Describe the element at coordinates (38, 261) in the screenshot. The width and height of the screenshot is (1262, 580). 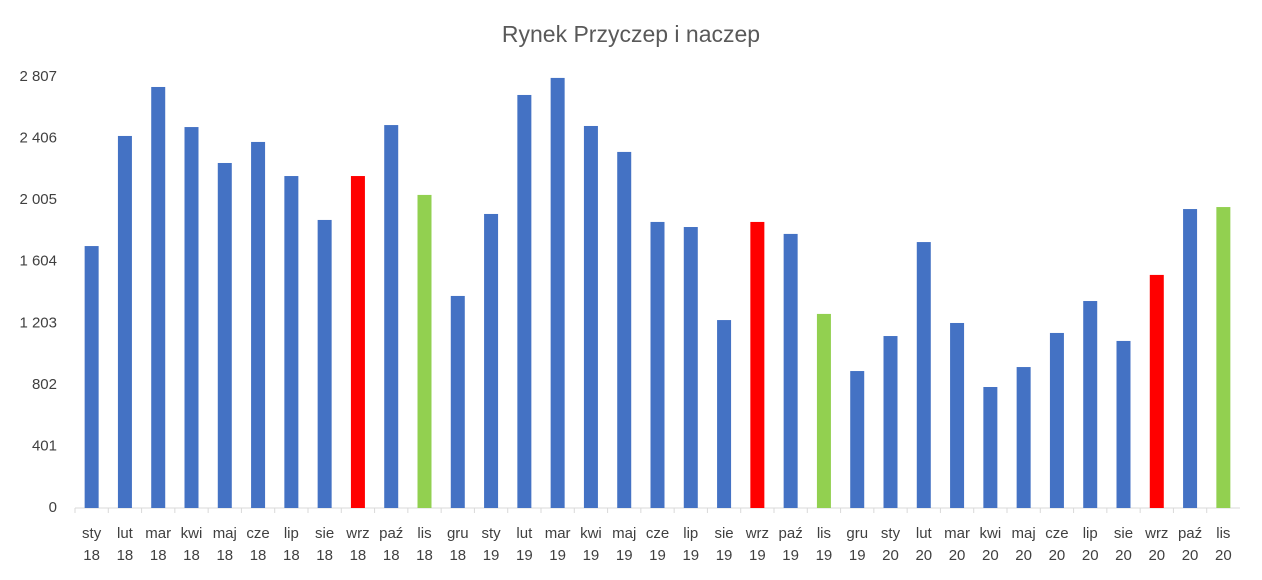
I see `y-tick-label: 1 604` at that location.